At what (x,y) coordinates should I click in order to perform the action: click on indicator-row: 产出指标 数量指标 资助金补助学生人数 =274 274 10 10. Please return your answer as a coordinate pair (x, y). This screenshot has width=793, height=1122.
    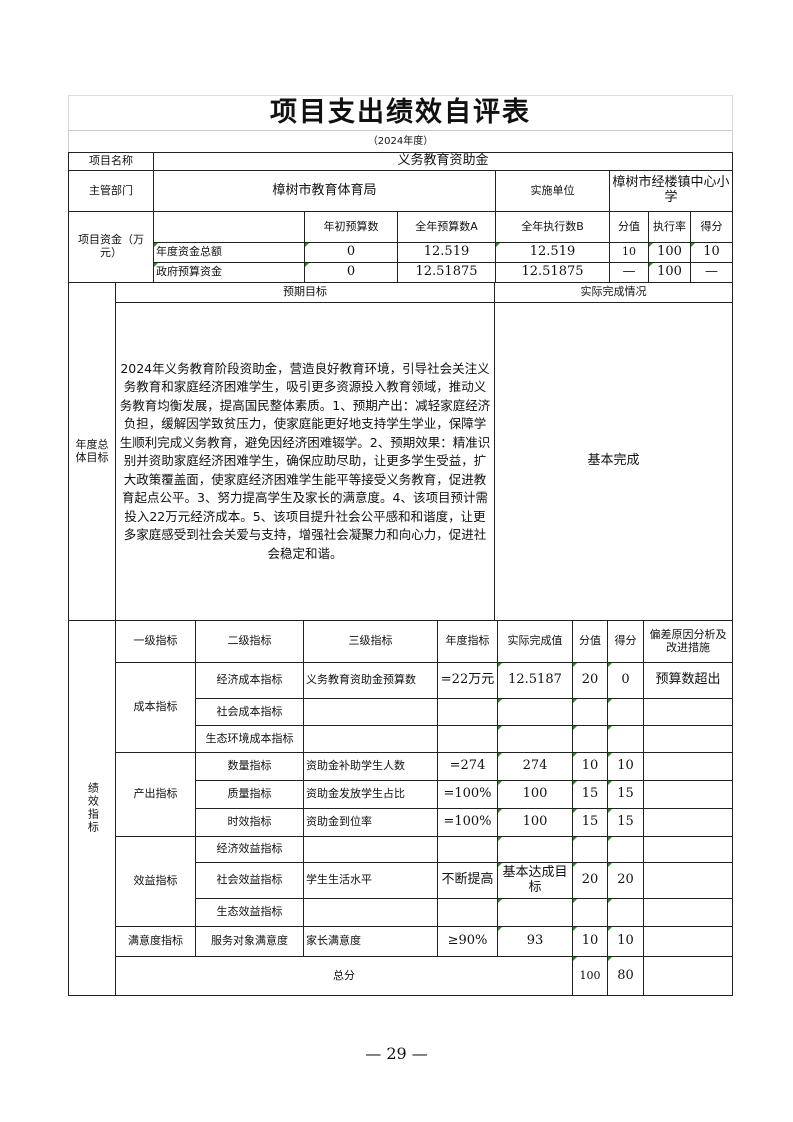
    Looking at the image, I should click on (401, 794).